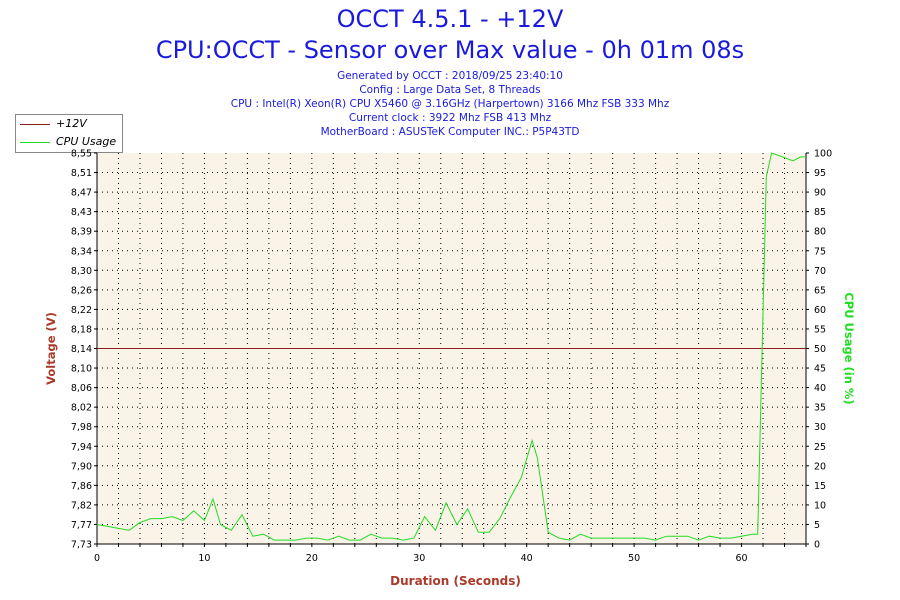  Describe the element at coordinates (820, 447) in the screenshot. I see `y-right-tick-label: 25` at that location.